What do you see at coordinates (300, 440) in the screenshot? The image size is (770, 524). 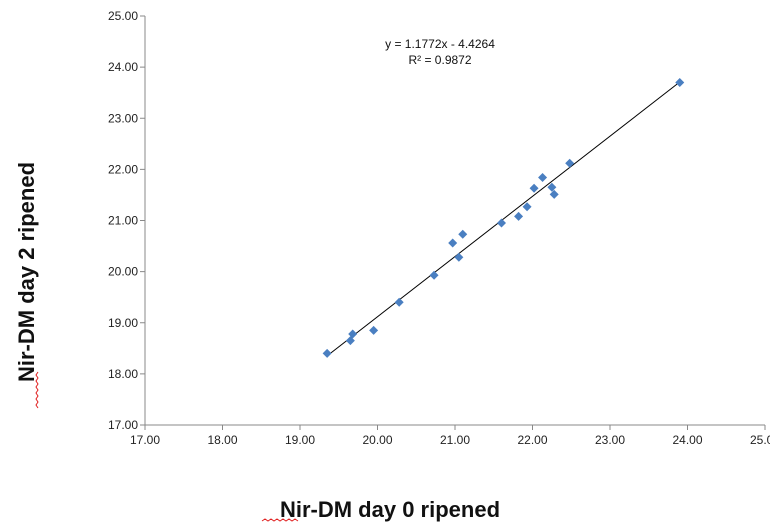 I see `x-tick-label: 19.00` at bounding box center [300, 440].